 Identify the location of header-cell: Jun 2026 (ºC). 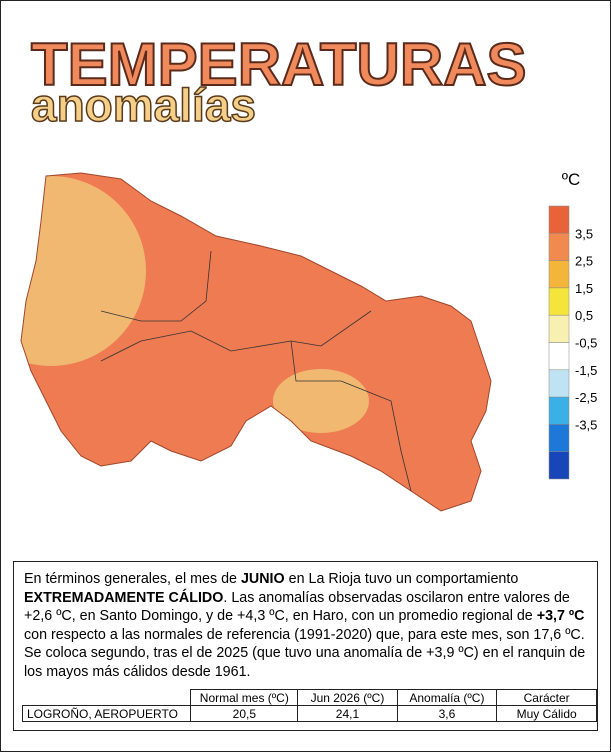
(347, 697).